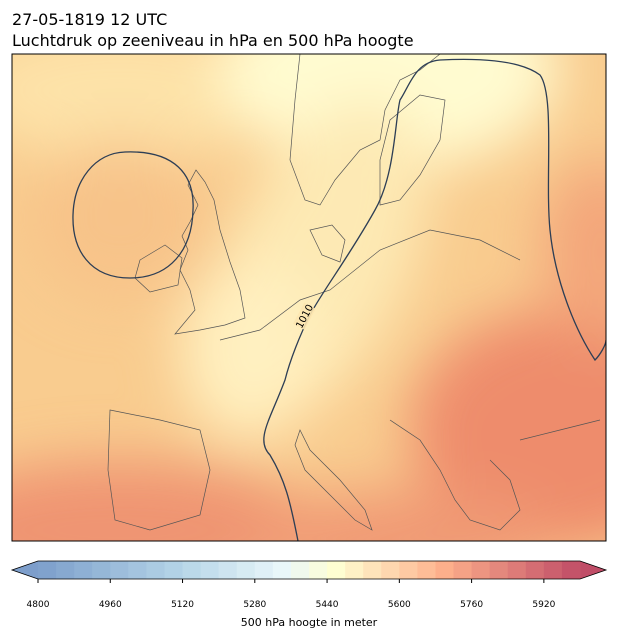  What do you see at coordinates (182, 605) in the screenshot?
I see `colorbar-tick-label: 5120` at bounding box center [182, 605].